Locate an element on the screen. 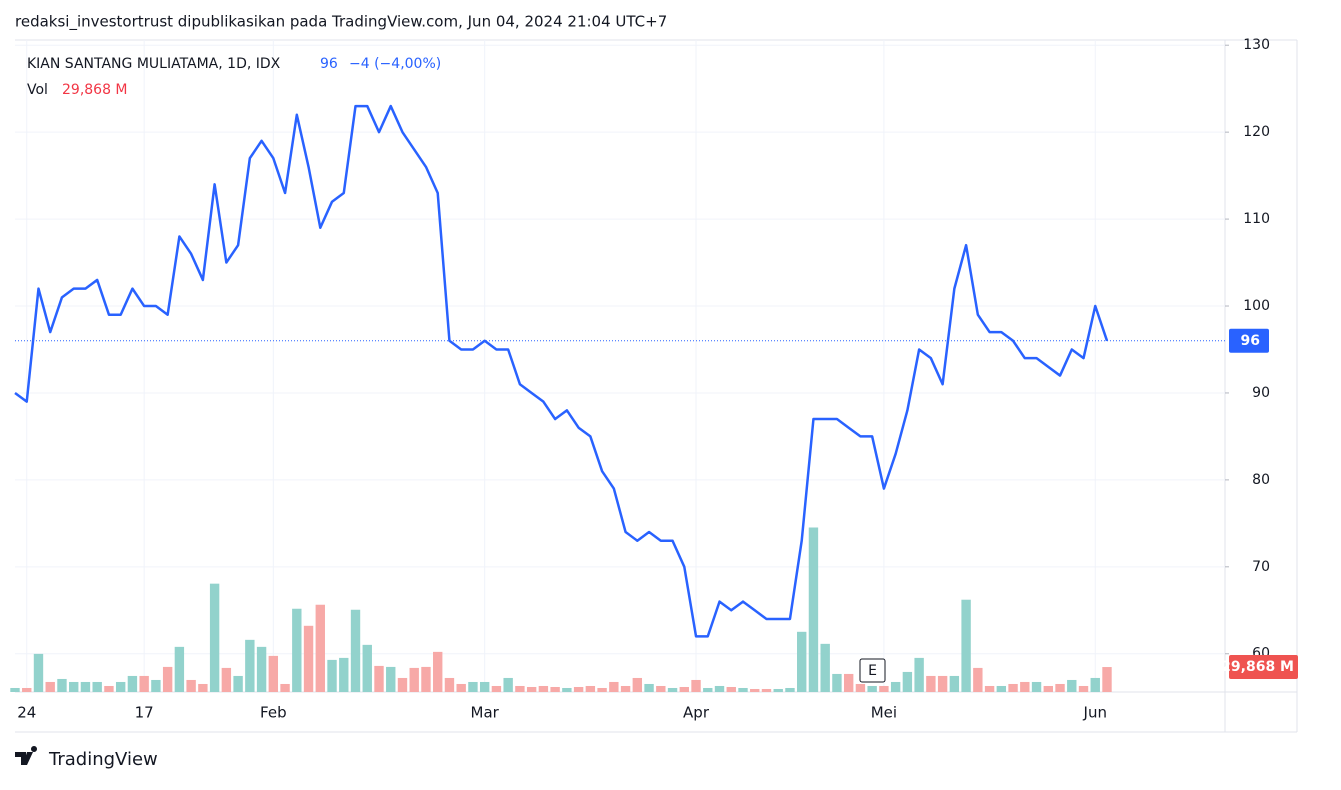  earnings-box is located at coordinates (872, 670).